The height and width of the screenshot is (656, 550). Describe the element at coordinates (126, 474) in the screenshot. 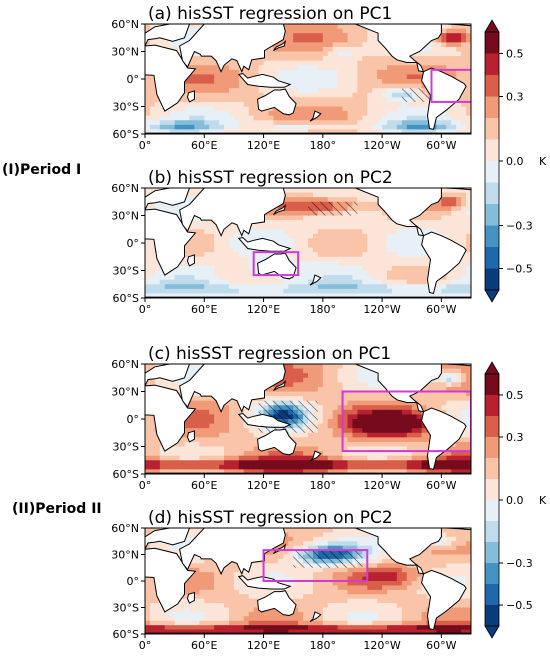

I see `lat-tick-label: 60°S` at that location.